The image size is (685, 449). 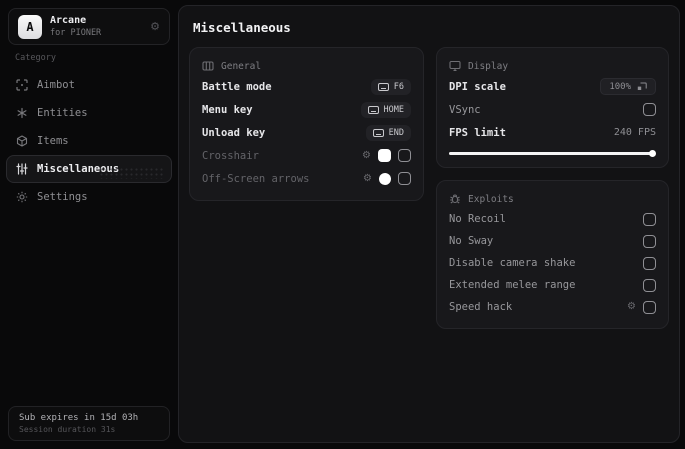 What do you see at coordinates (620, 86) in the screenshot?
I see `dpi-scale-value: 100%` at bounding box center [620, 86].